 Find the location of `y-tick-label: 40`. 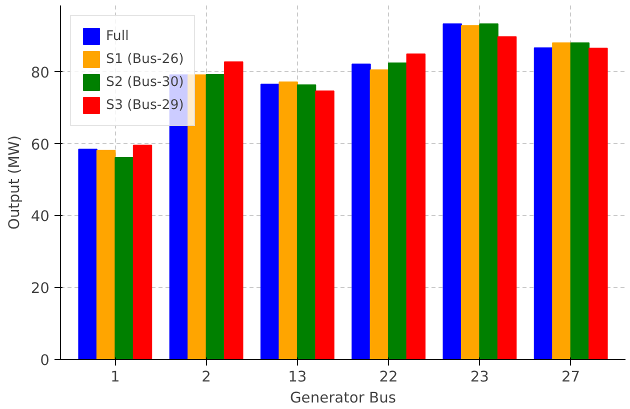

y-tick-label: 40 is located at coordinates (40, 217).